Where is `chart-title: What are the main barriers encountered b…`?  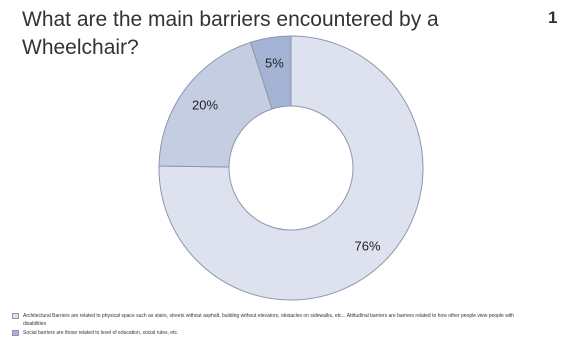 chart-title: What are the main barriers encountered b… is located at coordinates (230, 33).